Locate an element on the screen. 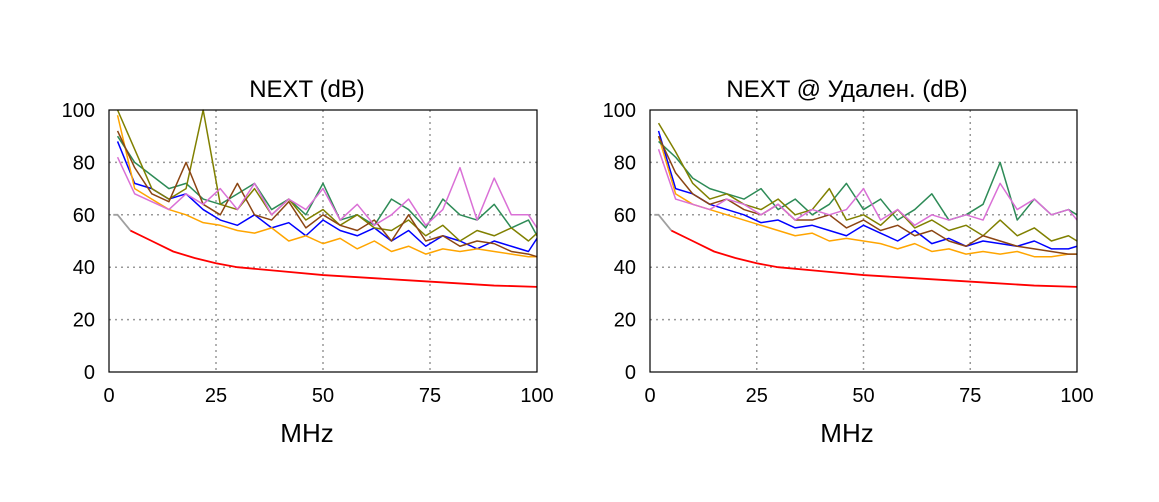 The width and height of the screenshot is (1159, 502). series-pair-blue is located at coordinates (867, 190).